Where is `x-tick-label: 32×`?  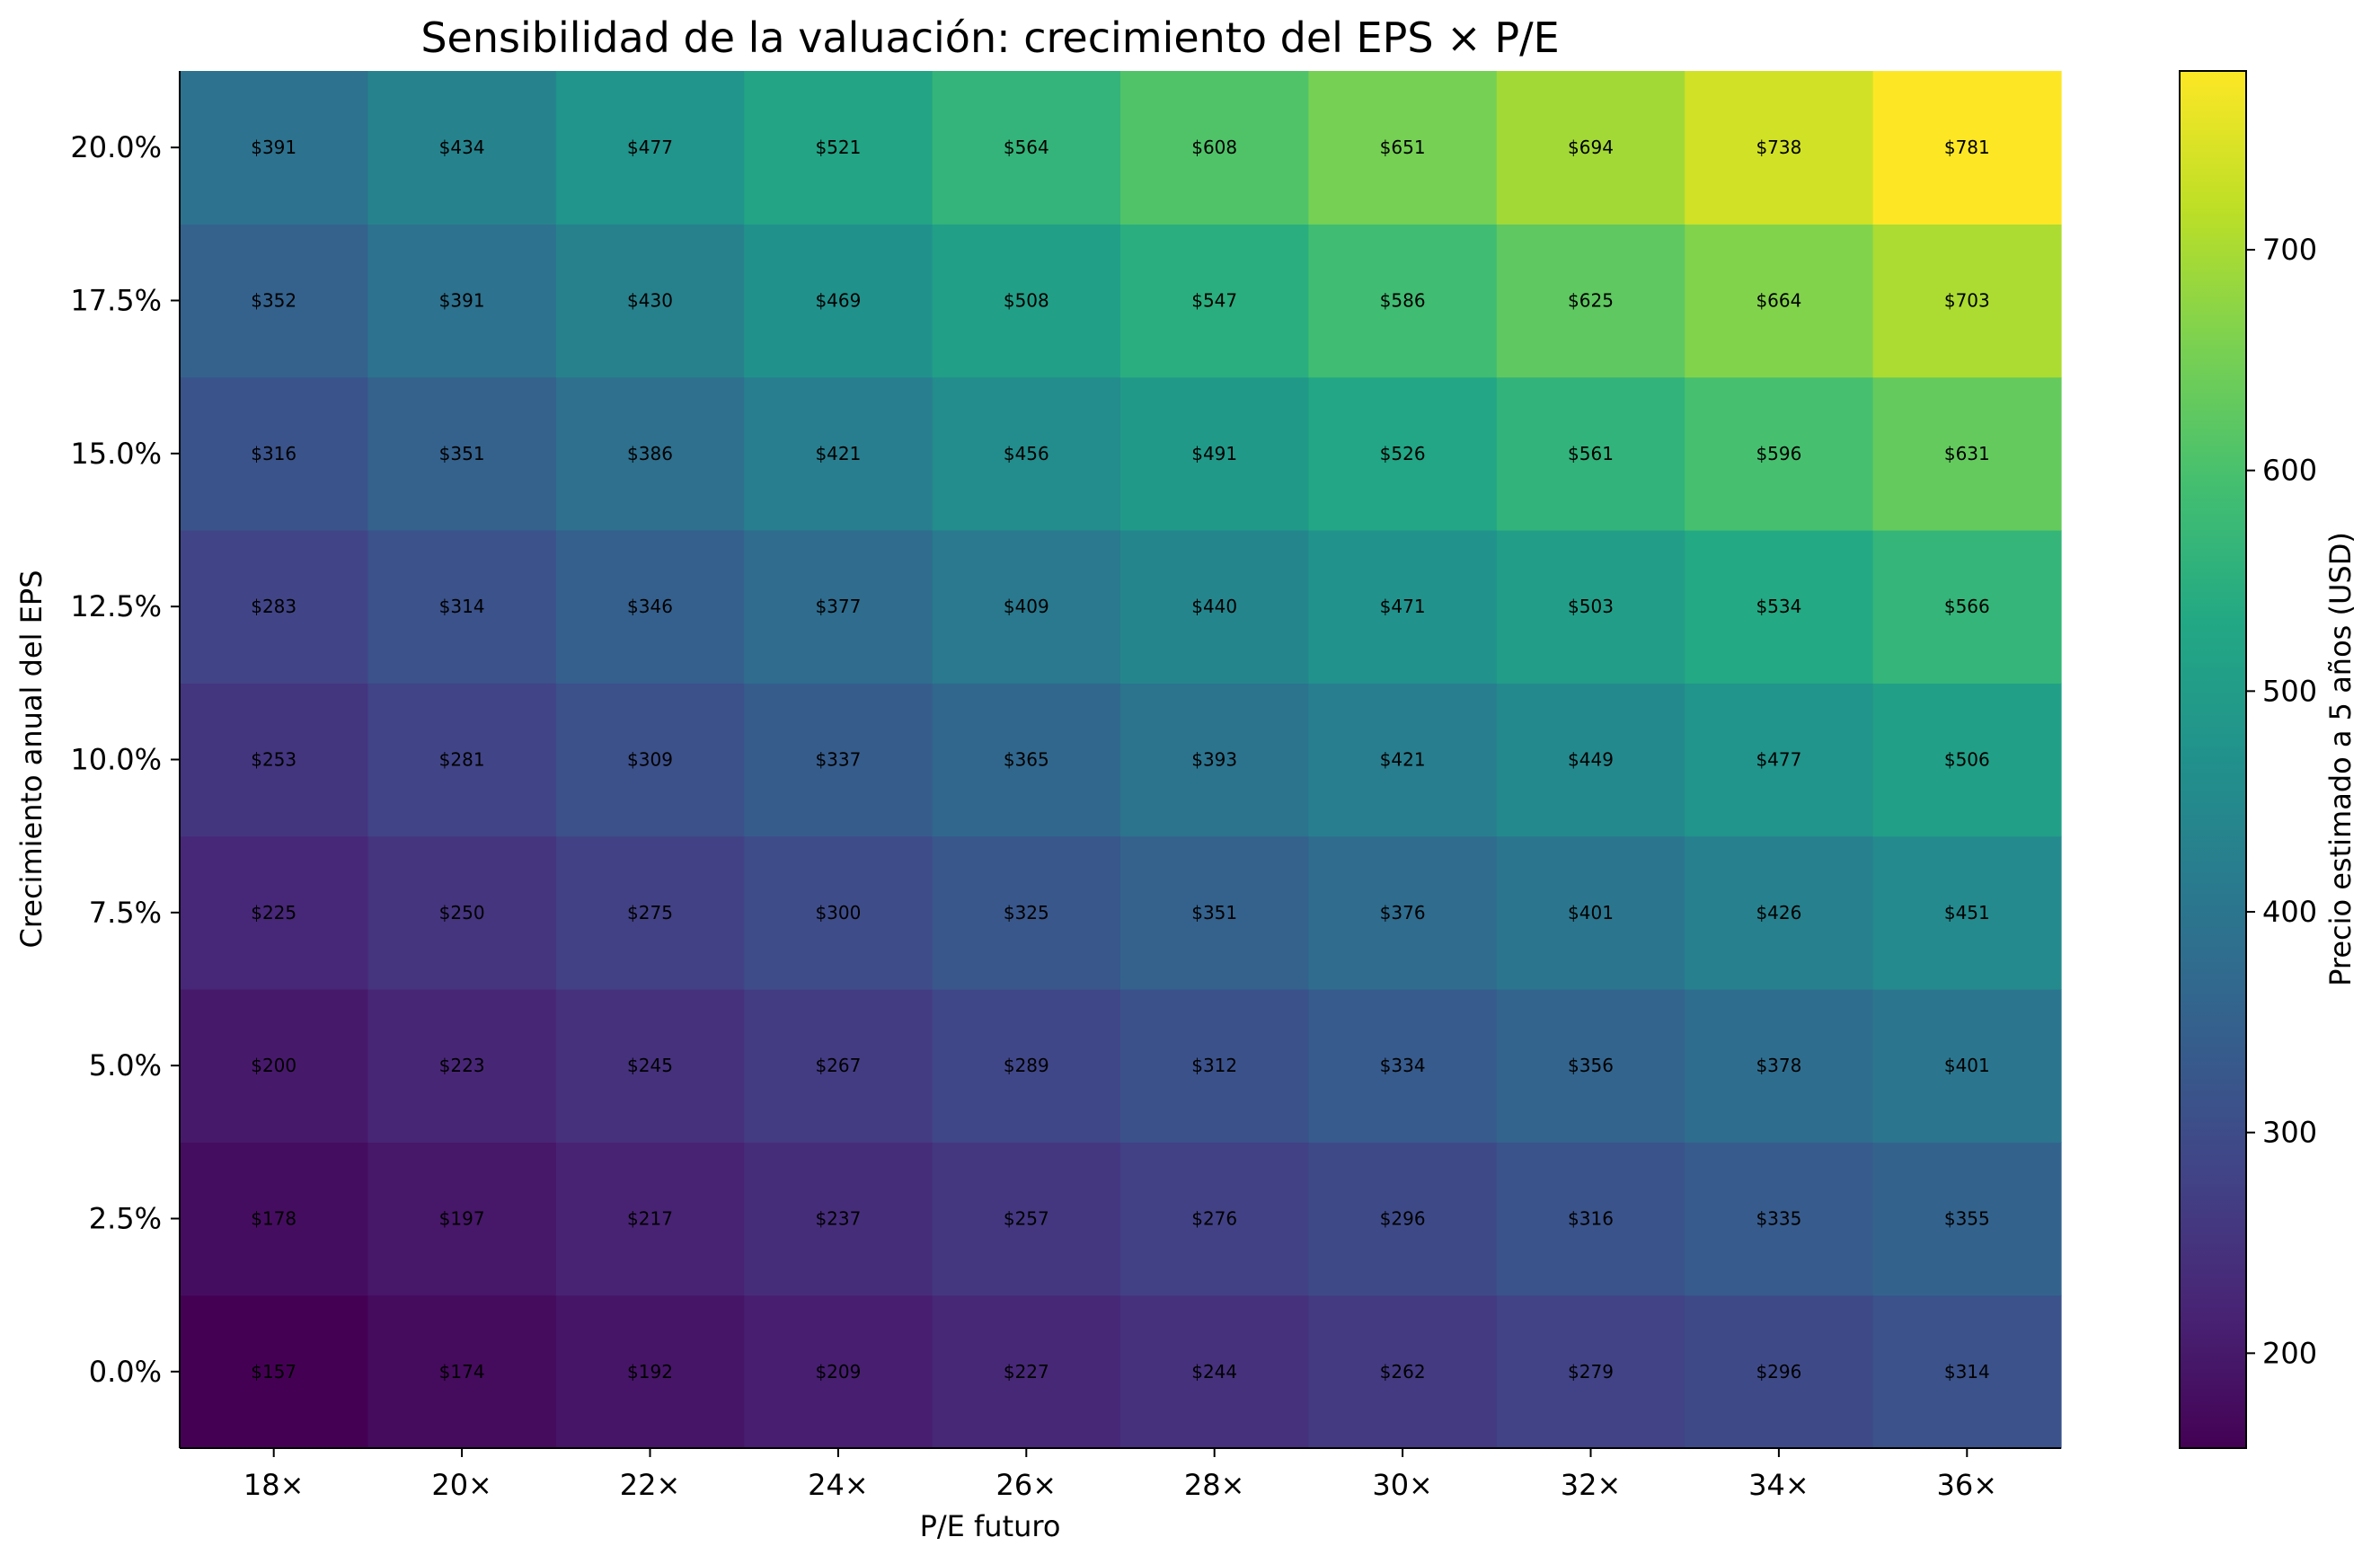
x-tick-label: 32× is located at coordinates (1592, 1485).